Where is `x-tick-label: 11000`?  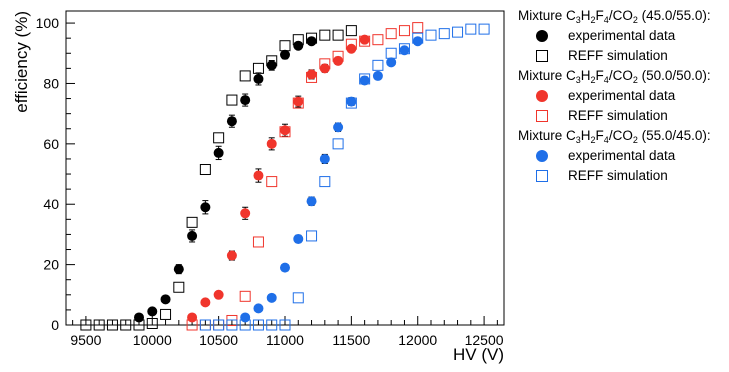 x-tick-label: 11000 is located at coordinates (285, 340).